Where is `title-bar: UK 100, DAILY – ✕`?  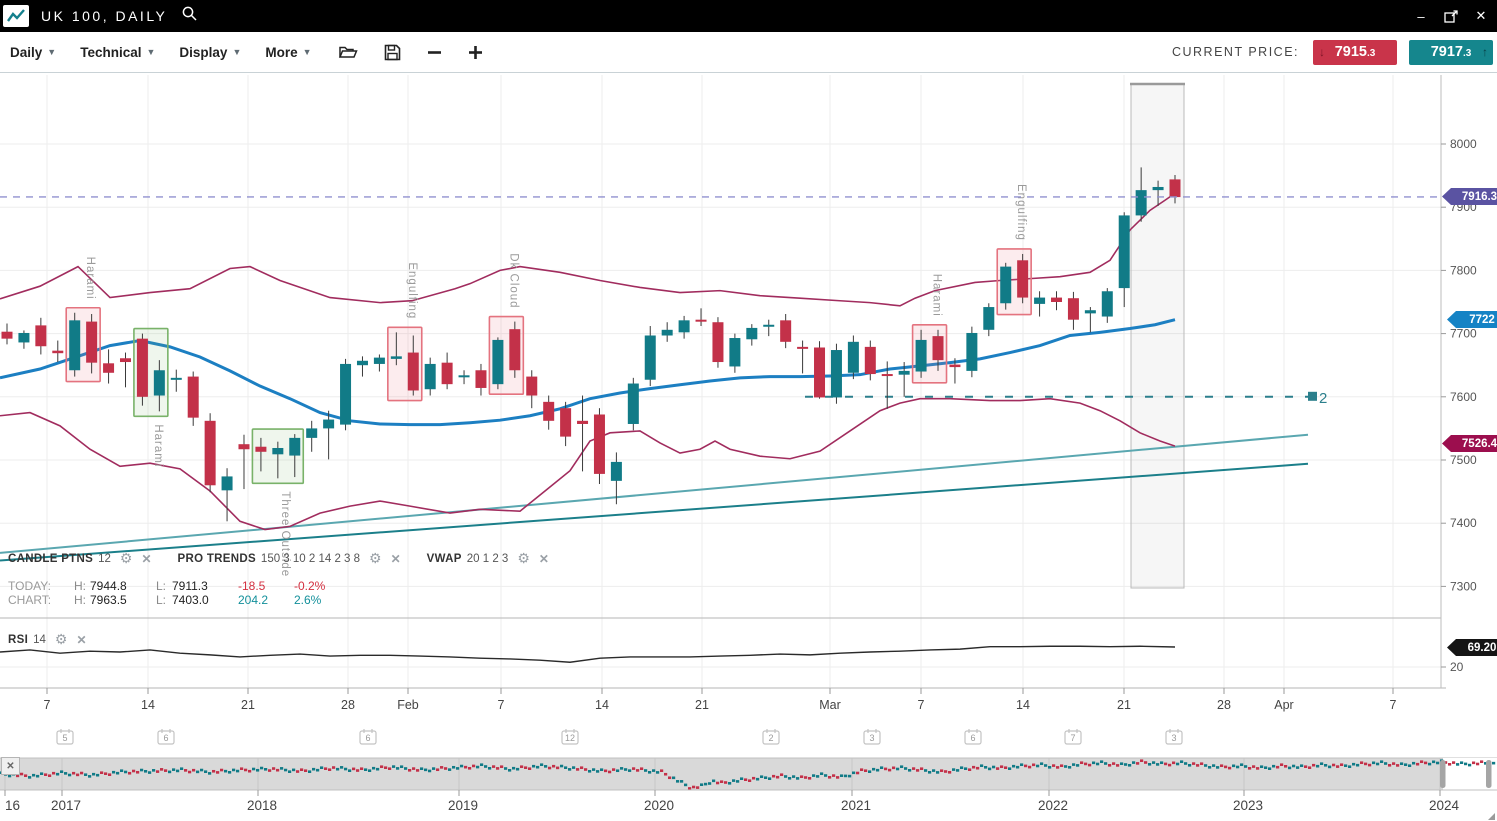
title-bar: UK 100, DAILY – ✕ is located at coordinates (748, 16).